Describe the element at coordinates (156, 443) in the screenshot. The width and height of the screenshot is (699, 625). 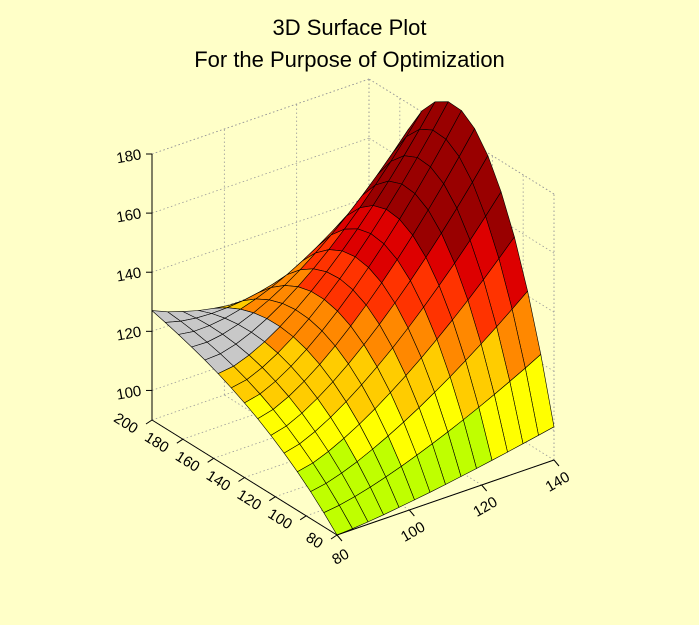
I see `y-tick-label: 180` at that location.